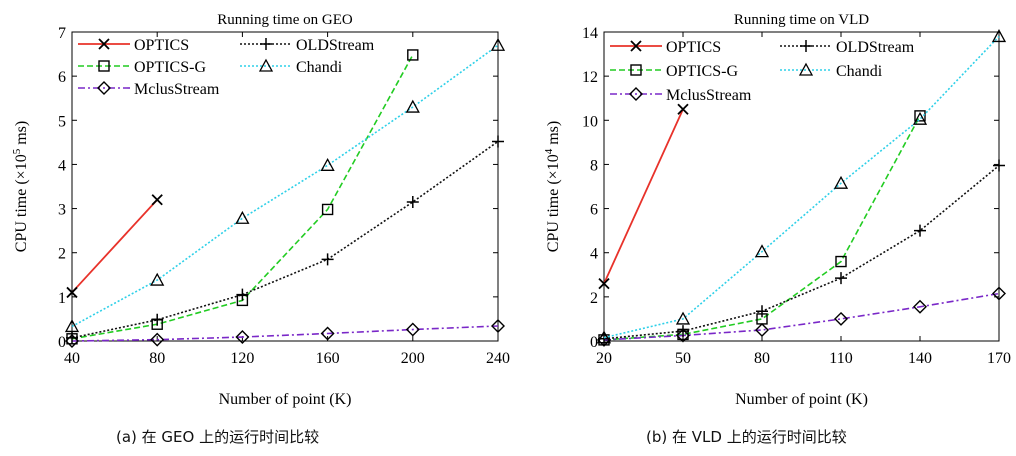 This screenshot has width=1016, height=456. What do you see at coordinates (62, 33) in the screenshot?
I see `y-tick-label: 7` at bounding box center [62, 33].